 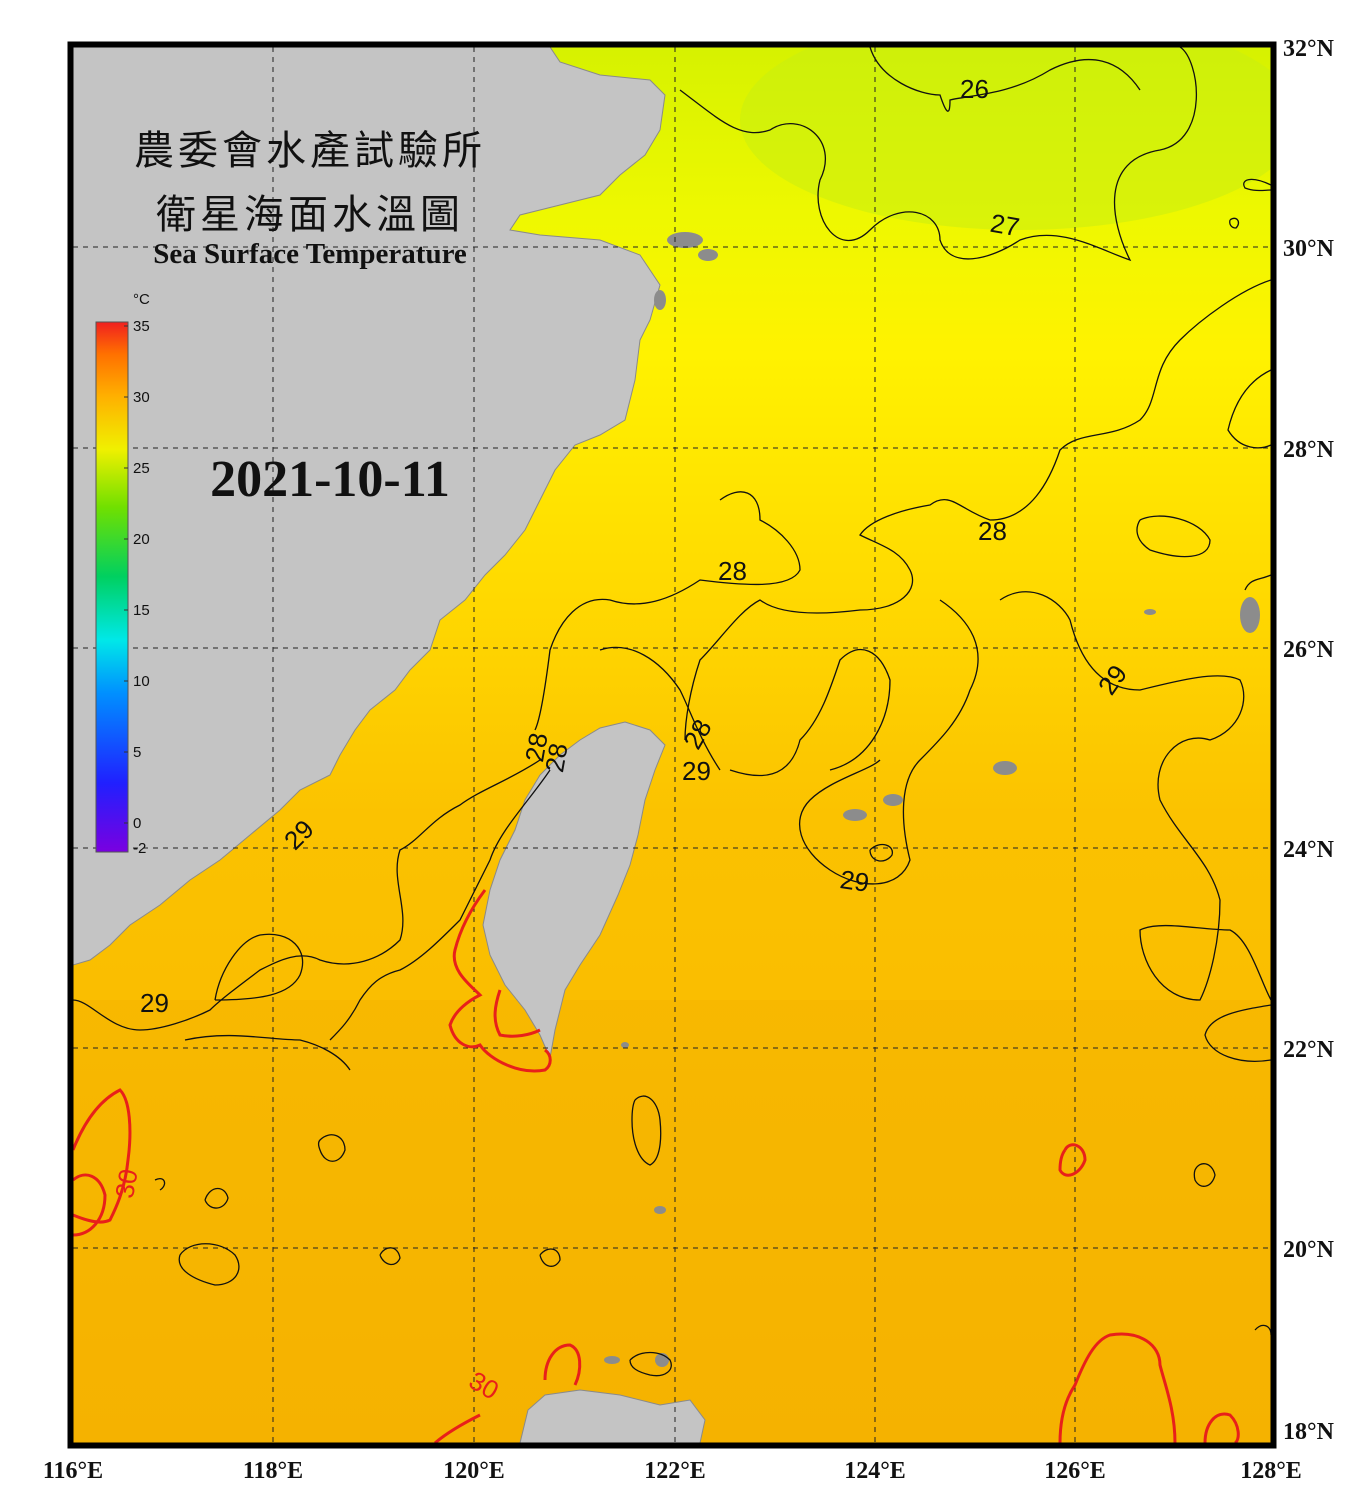 I want to click on svg-text: 30, so click(x=126, y=1184).